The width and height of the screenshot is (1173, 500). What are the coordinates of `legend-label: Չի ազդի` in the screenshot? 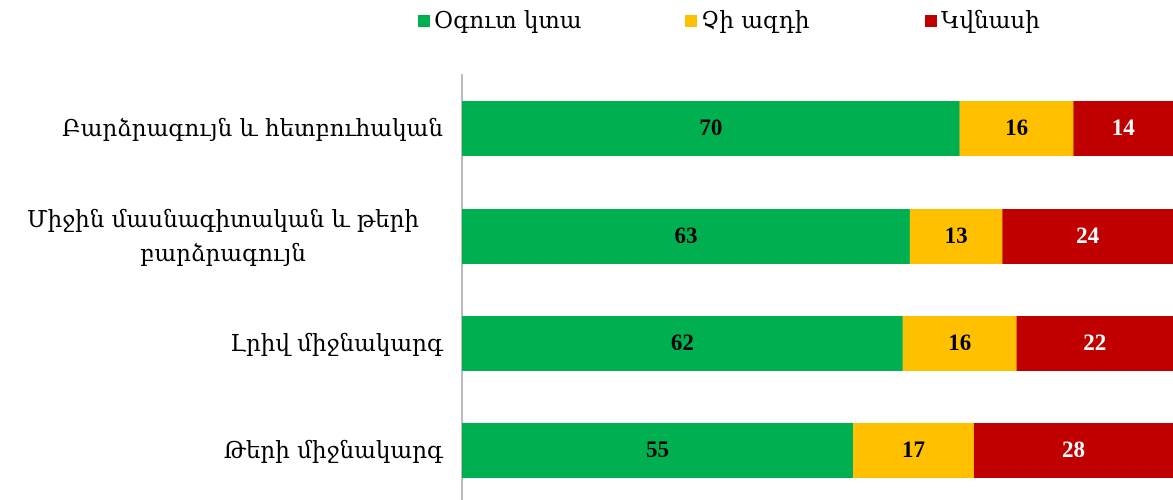 It's located at (755, 21).